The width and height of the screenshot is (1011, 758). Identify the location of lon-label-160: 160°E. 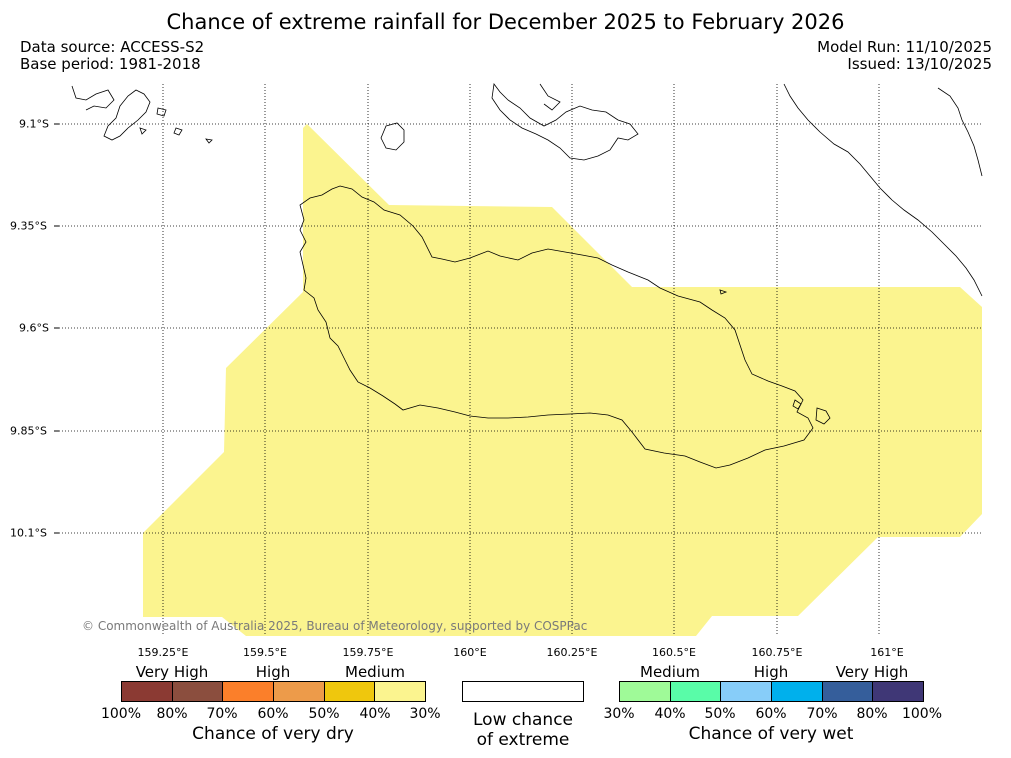
(470, 652).